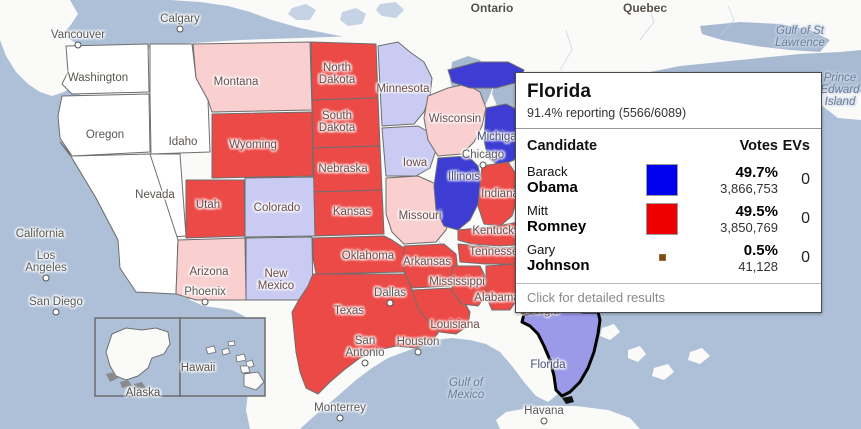 The height and width of the screenshot is (429, 861). Describe the element at coordinates (596, 297) in the screenshot. I see `tooltip-footer-link: Click for detailed results` at that location.